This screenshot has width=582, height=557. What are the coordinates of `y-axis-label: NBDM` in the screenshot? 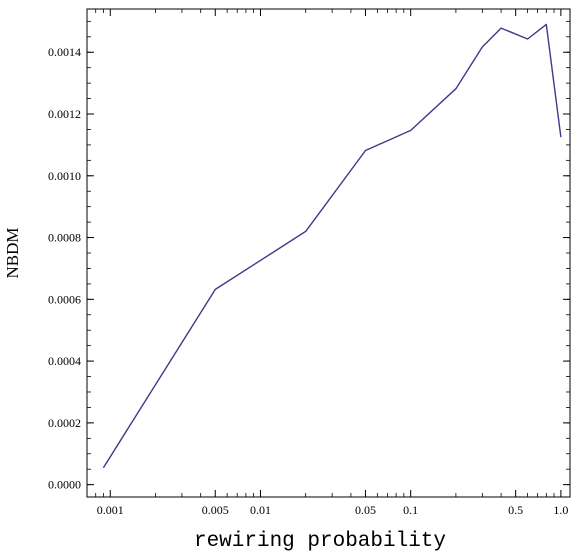 It's located at (12, 252).